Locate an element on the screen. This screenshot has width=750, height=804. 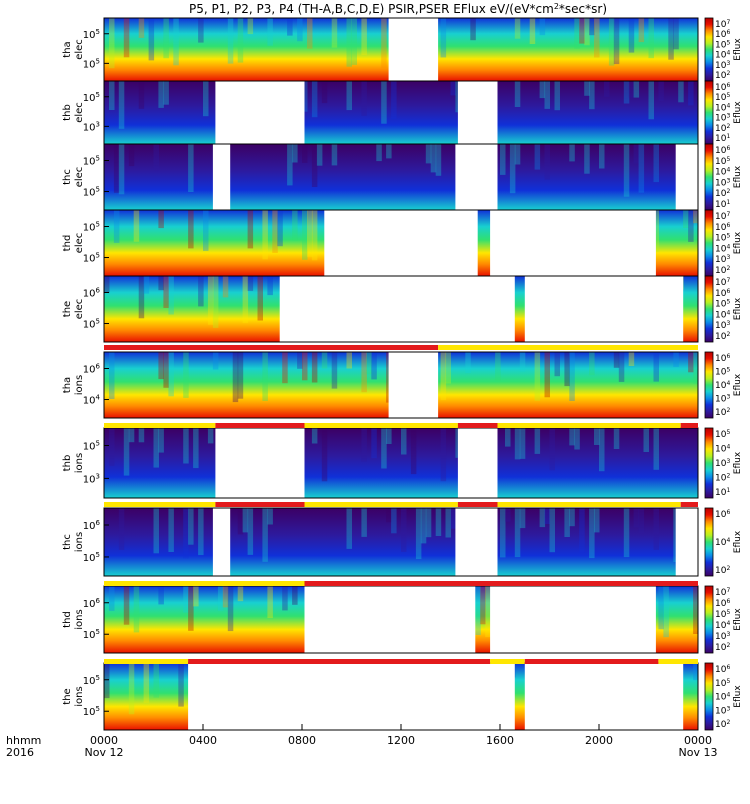
colorbar-tick-label: 10⁶ is located at coordinates (722, 293).